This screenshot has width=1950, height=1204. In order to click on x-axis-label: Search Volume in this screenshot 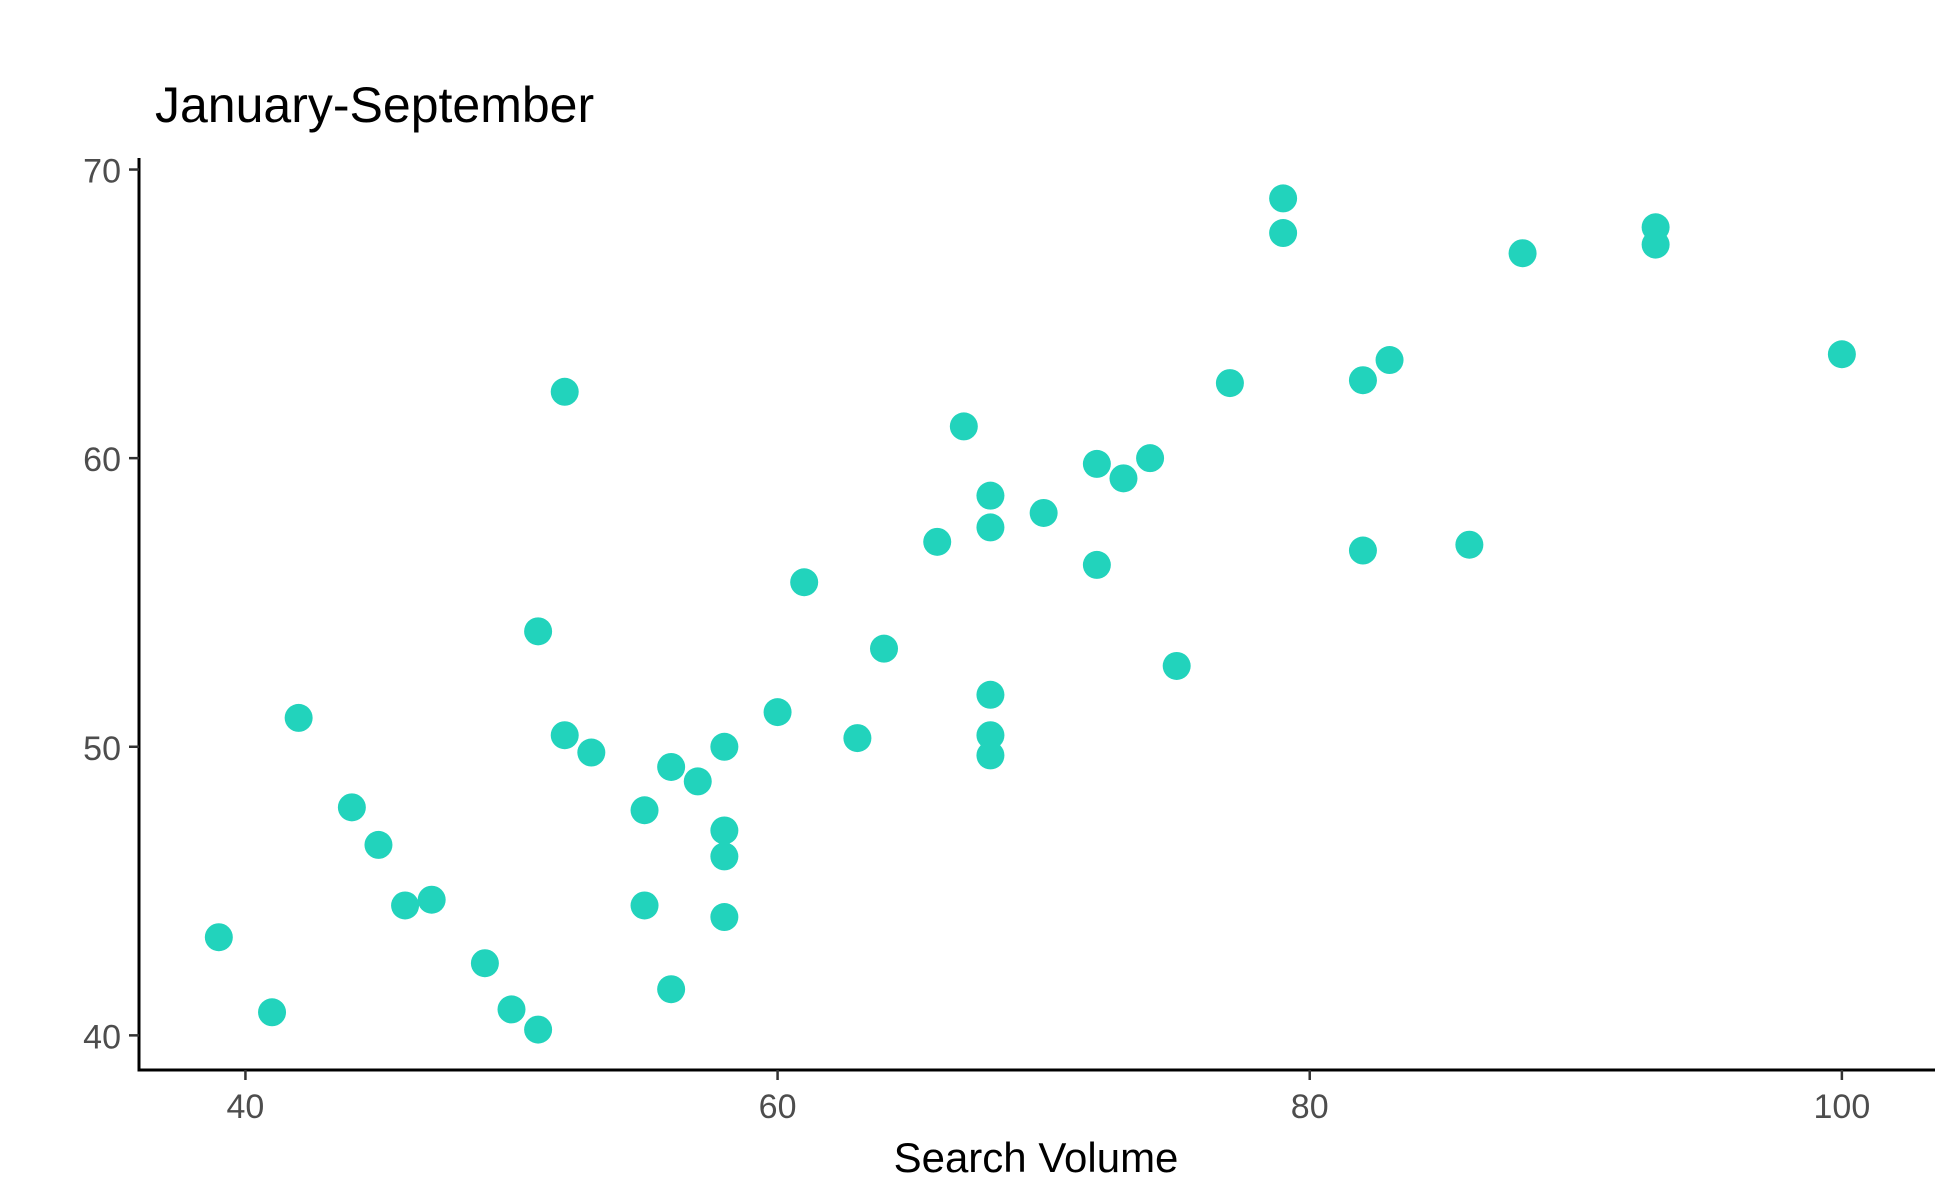, I will do `click(1036, 1157)`.